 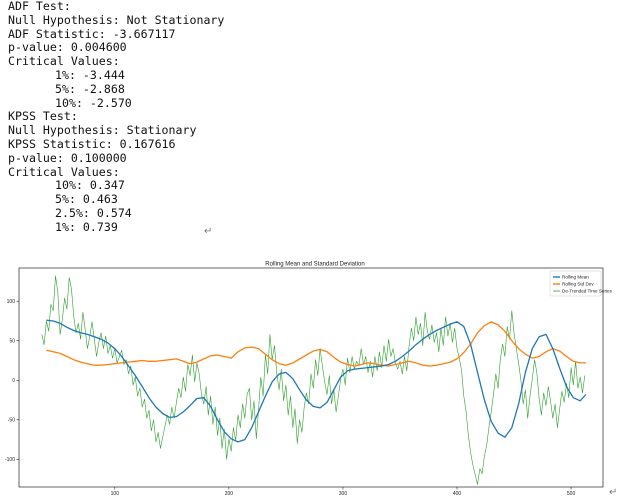 I want to click on legend-label-rolling-std-dev: Rolling Std Dev, so click(x=578, y=284).